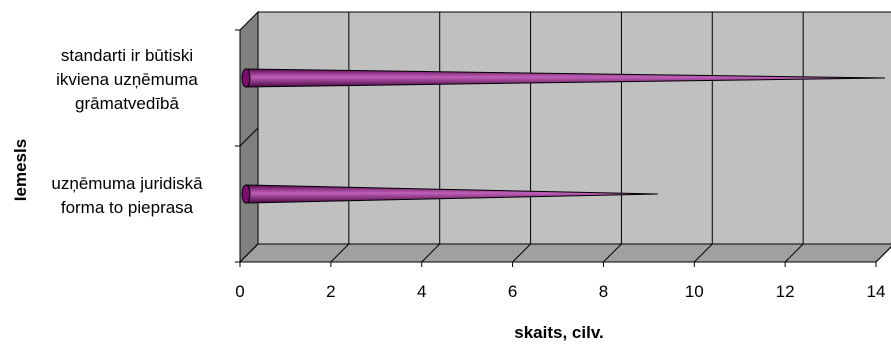 This screenshot has width=891, height=347. I want to click on x-tick-label: 14, so click(876, 291).